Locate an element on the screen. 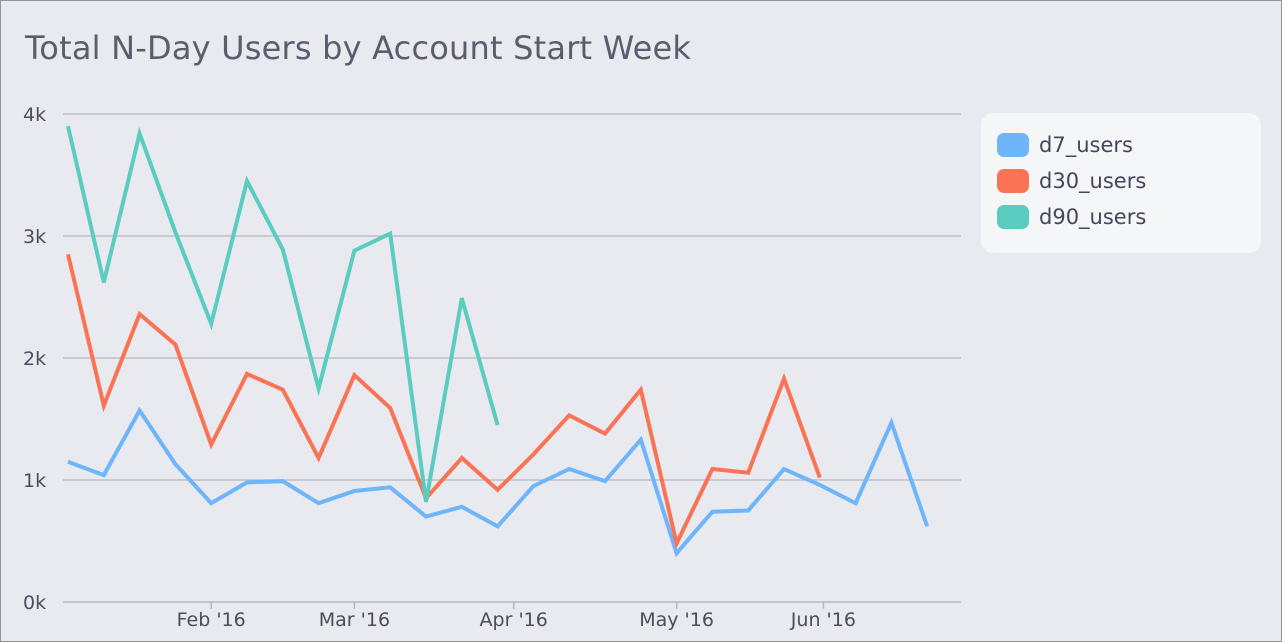 This screenshot has height=642, width=1282. y-tick-label: 3k is located at coordinates (34, 237).